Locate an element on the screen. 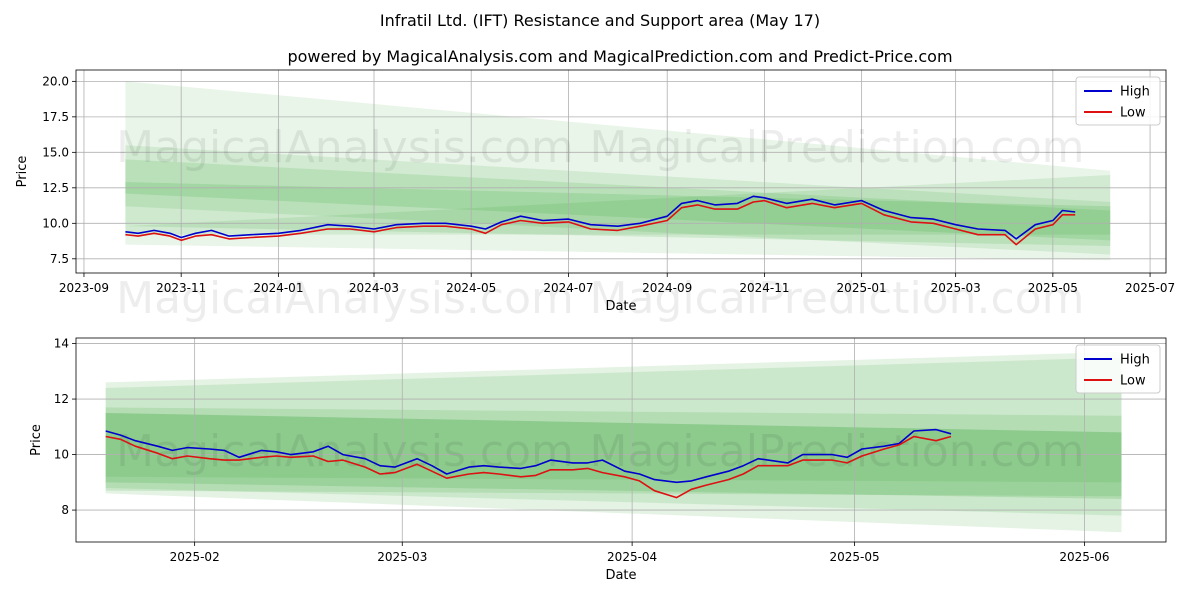  x-tick-label: 2025-04 is located at coordinates (632, 557).